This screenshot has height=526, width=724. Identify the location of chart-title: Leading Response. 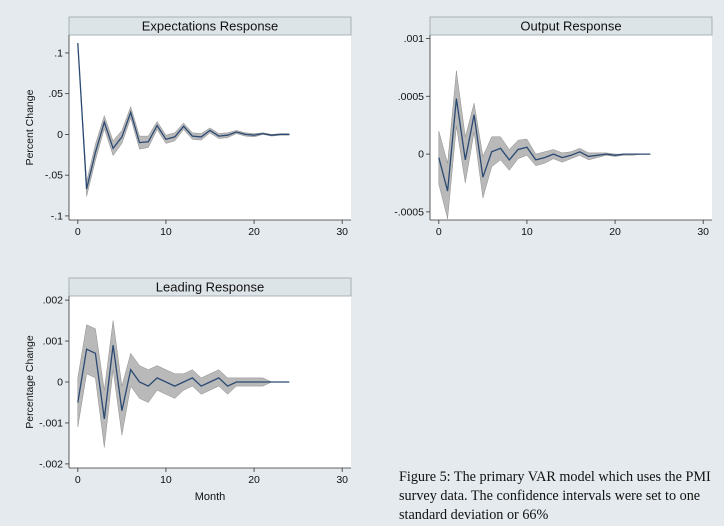
(210, 287).